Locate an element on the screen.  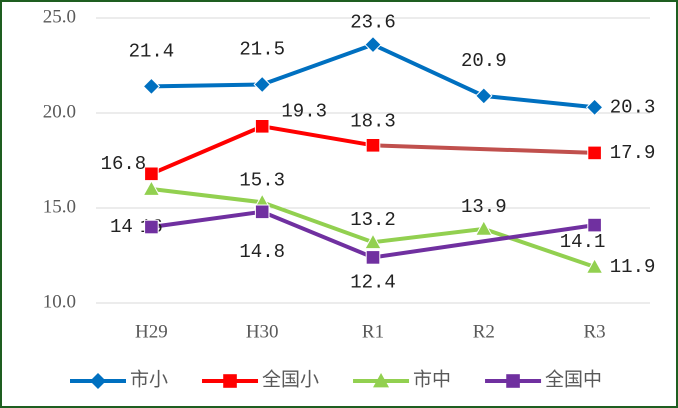
data-label: 11.9 is located at coordinates (633, 267).